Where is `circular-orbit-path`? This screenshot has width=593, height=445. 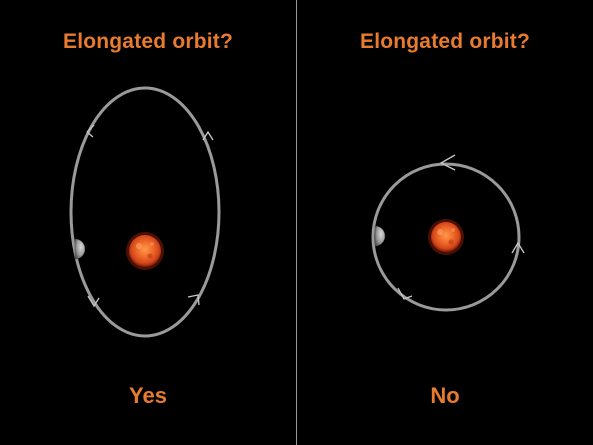
circular-orbit-path is located at coordinates (446, 237).